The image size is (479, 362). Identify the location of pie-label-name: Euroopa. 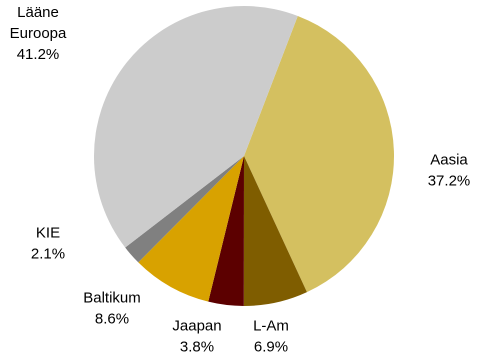
(38, 33).